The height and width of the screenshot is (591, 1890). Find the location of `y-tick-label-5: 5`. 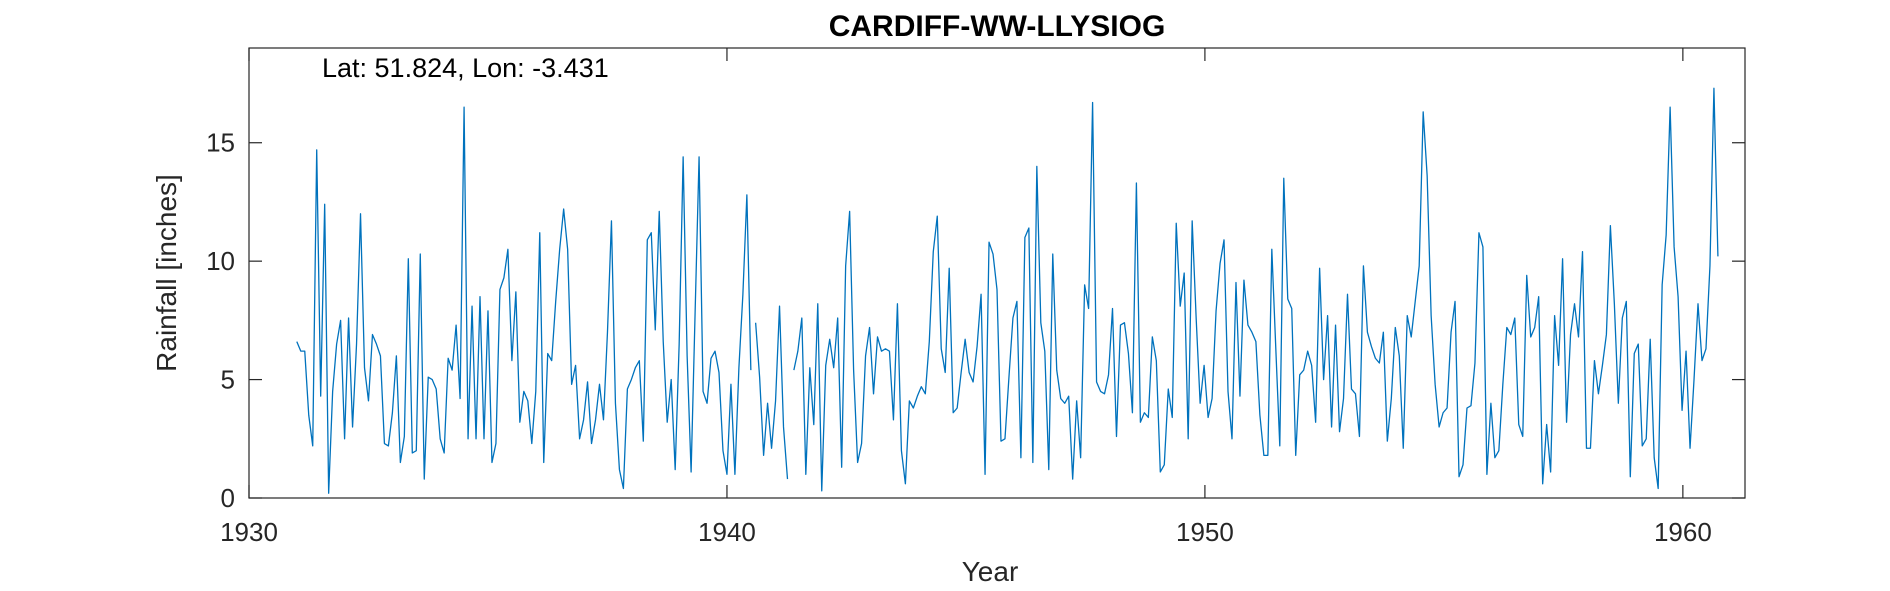

y-tick-label-5: 5 is located at coordinates (228, 380).